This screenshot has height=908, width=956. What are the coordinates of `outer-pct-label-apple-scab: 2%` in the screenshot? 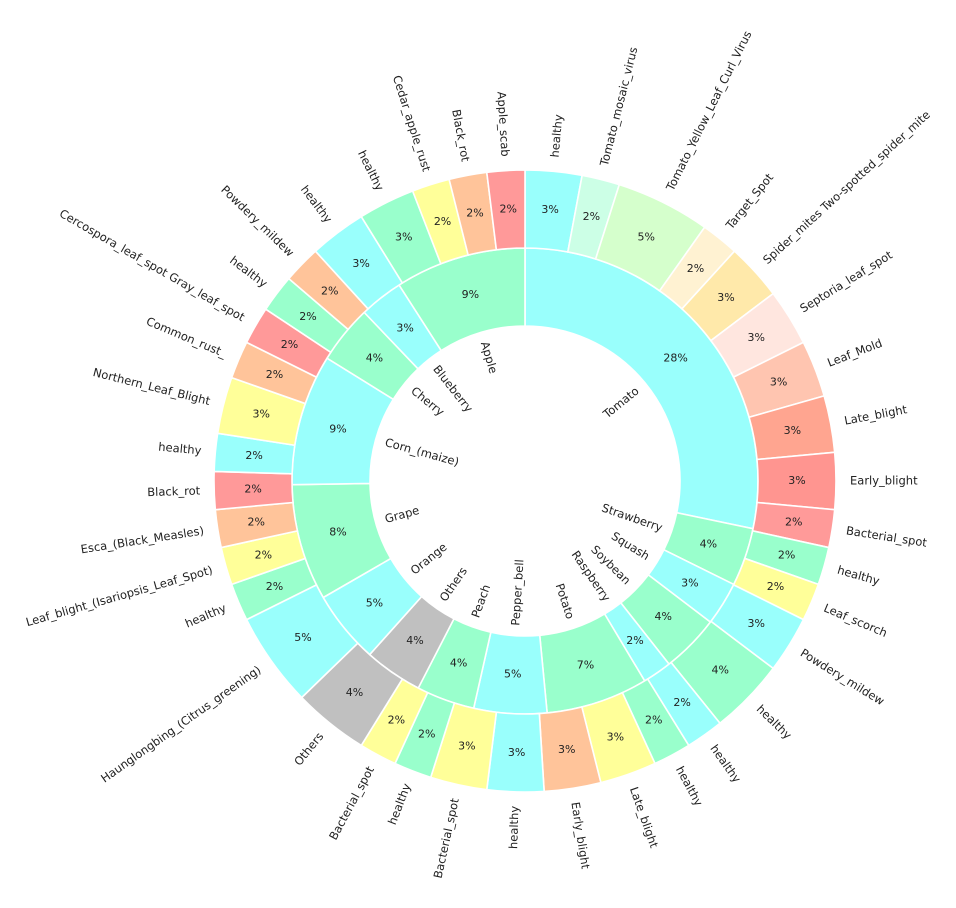 It's located at (508, 209).